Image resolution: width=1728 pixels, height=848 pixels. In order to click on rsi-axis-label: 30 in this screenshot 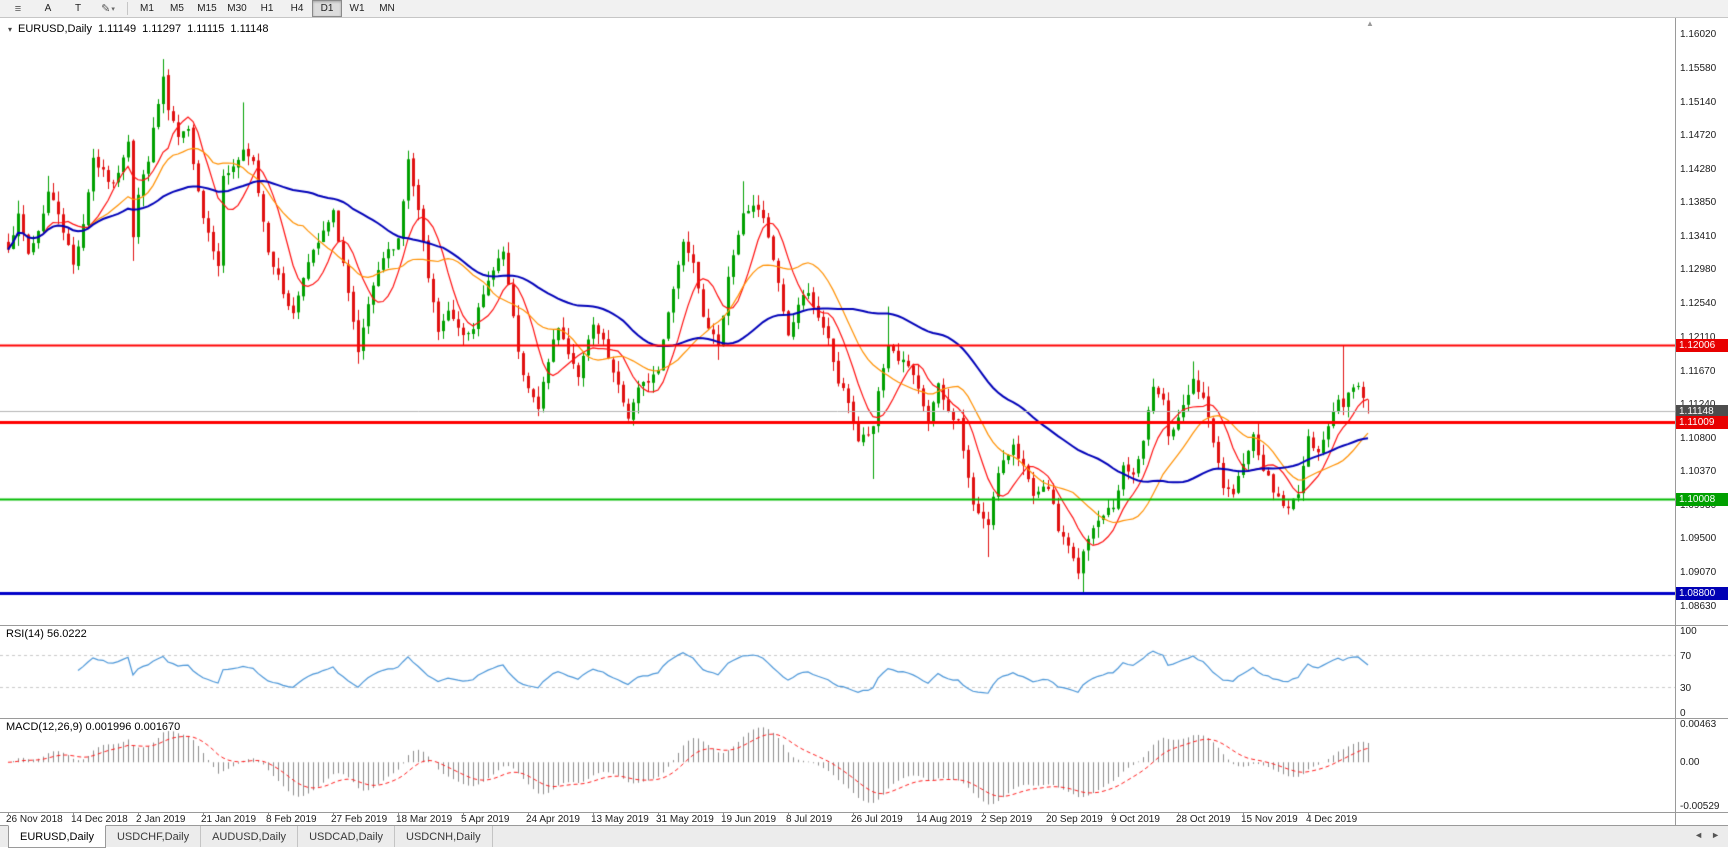, I will do `click(1686, 689)`.